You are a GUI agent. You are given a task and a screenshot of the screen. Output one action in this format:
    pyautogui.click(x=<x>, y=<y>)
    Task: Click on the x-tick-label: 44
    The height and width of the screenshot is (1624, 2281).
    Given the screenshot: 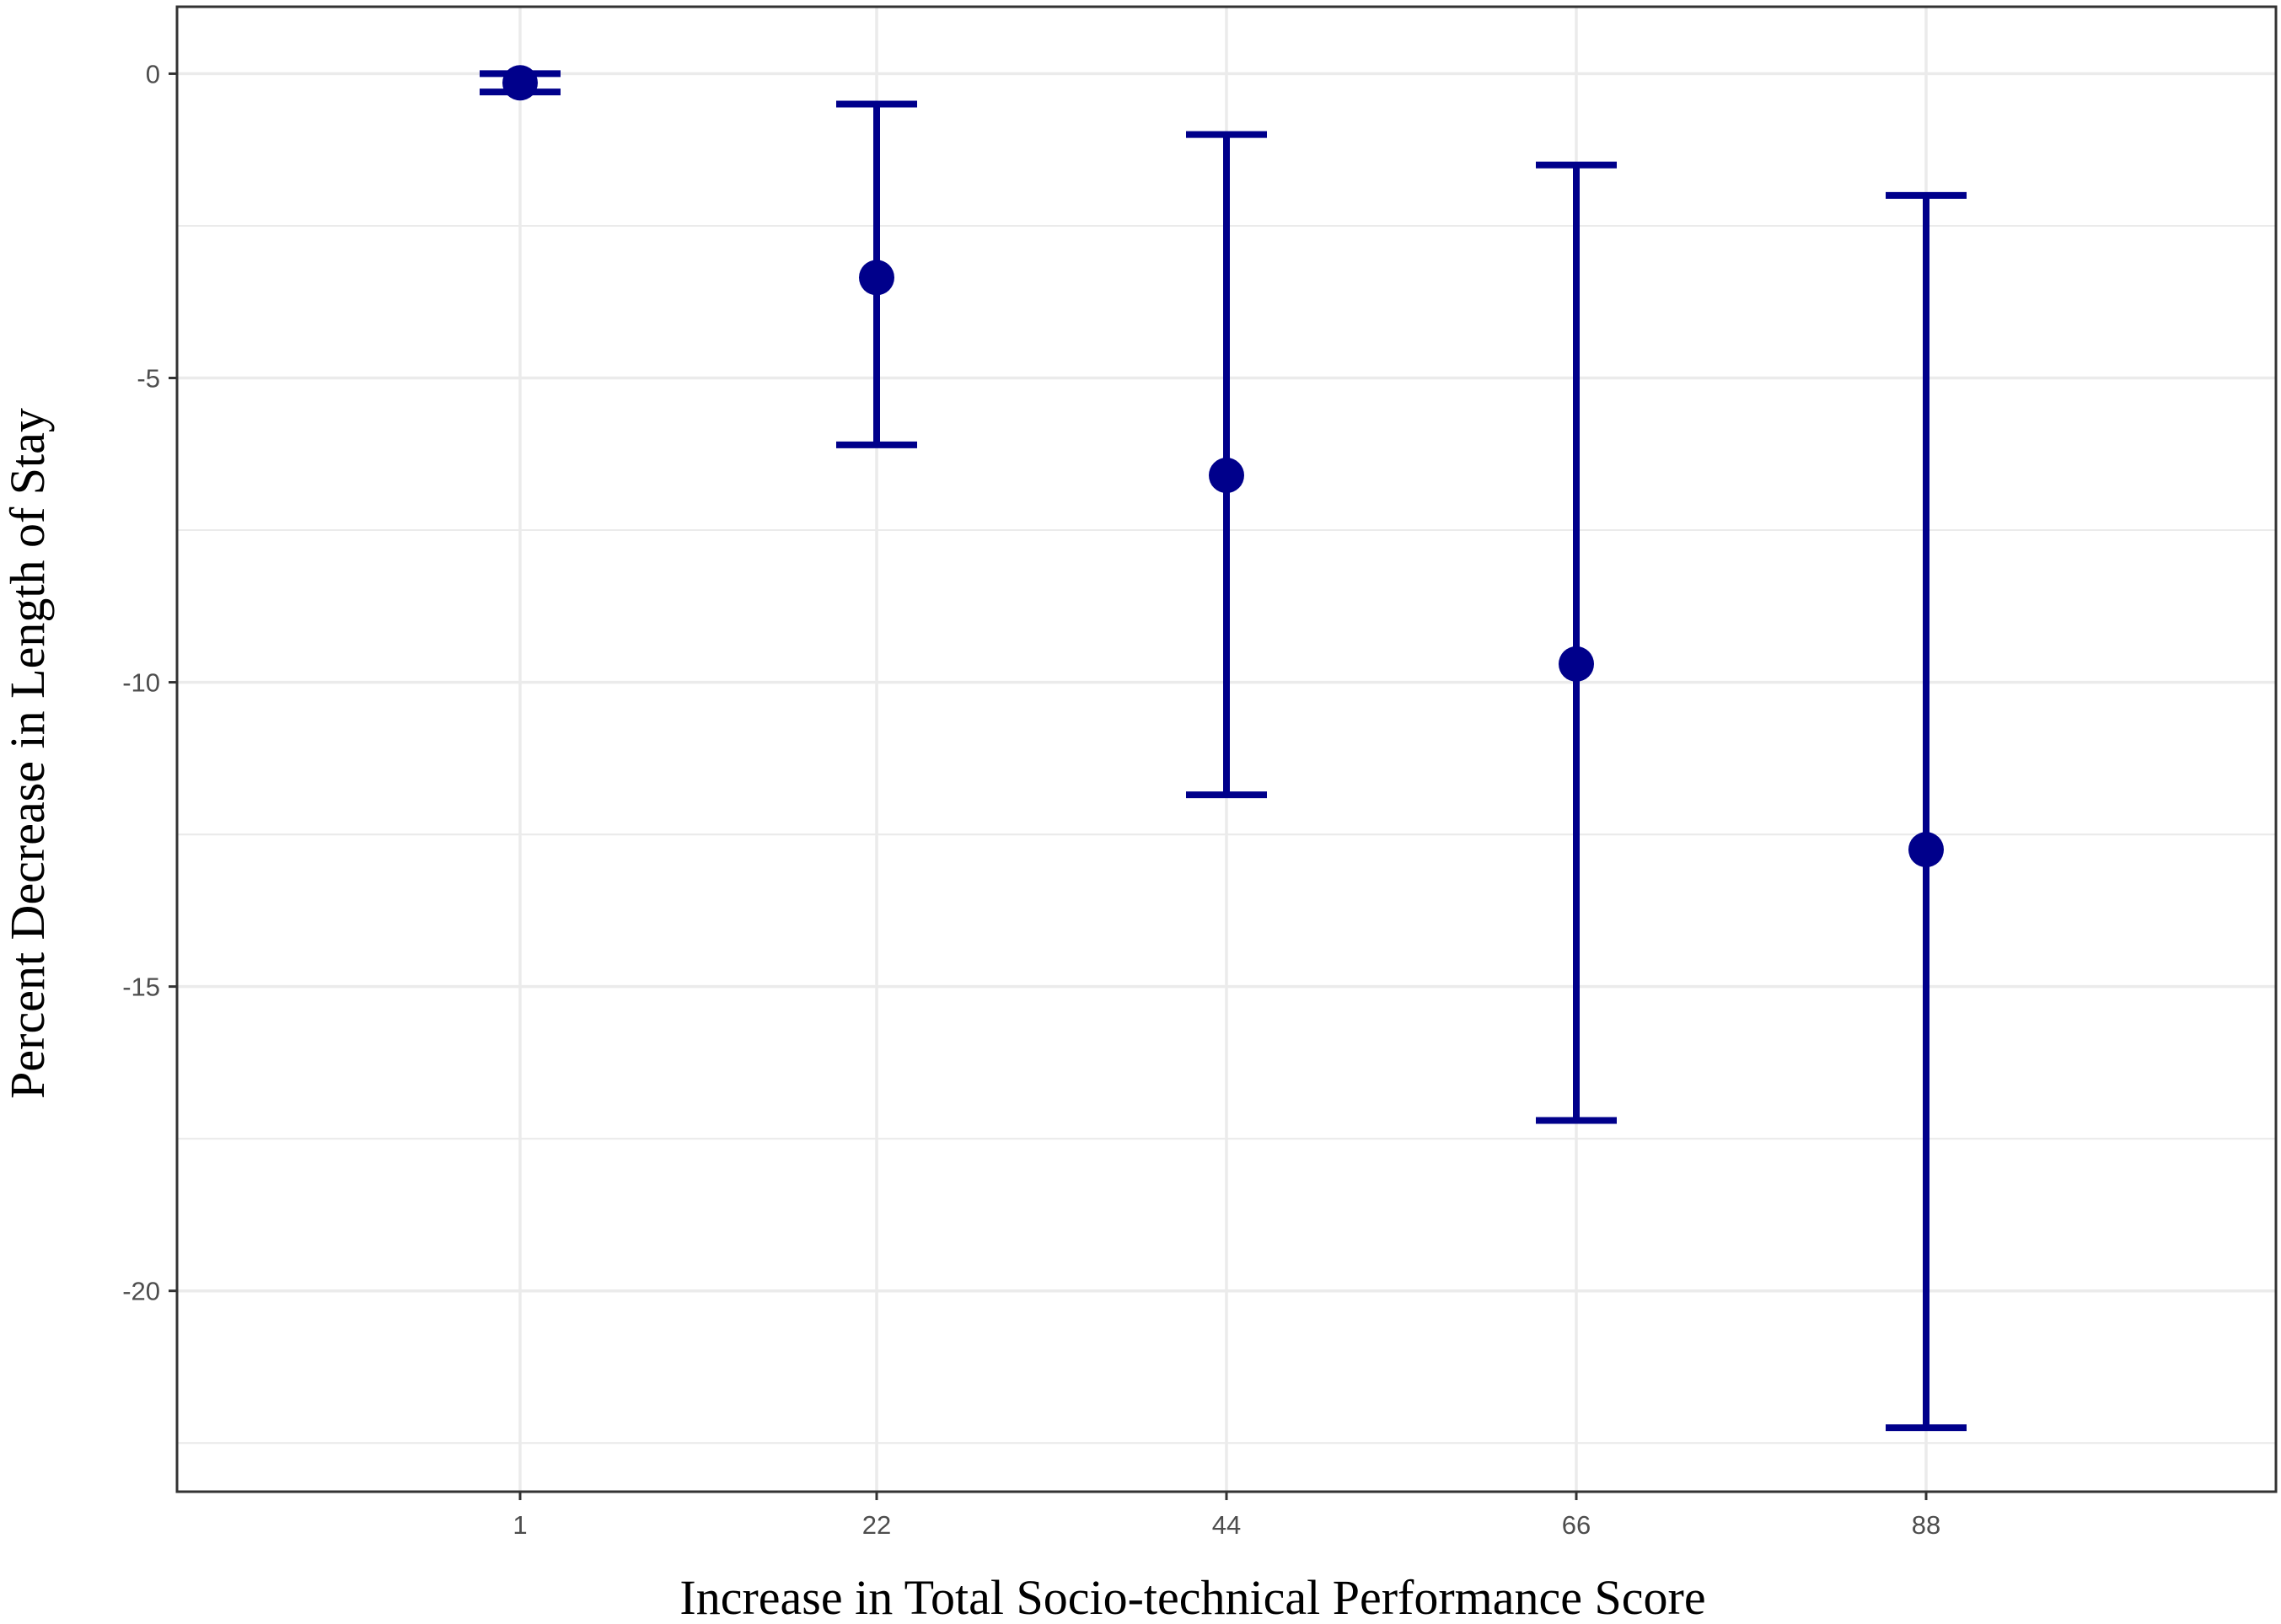 What is the action you would take?
    pyautogui.click(x=1226, y=1525)
    